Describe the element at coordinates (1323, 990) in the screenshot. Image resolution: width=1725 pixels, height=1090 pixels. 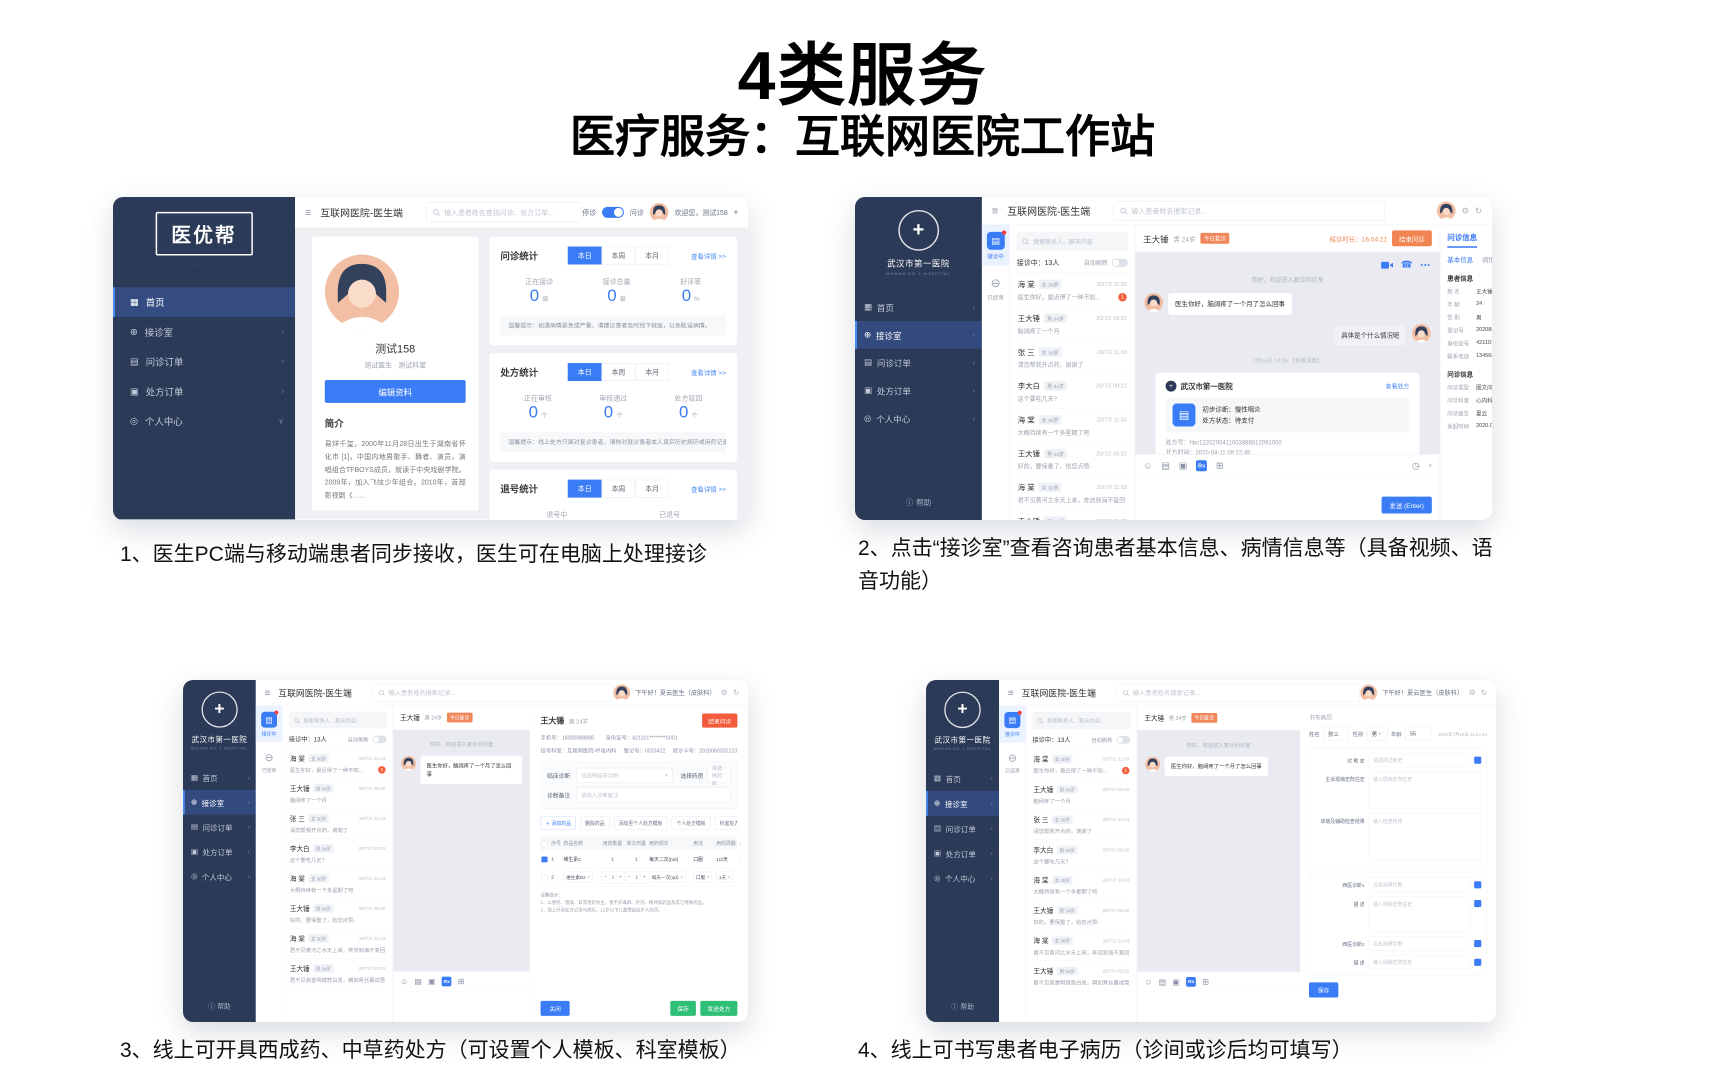
I see `save-button: 保存` at that location.